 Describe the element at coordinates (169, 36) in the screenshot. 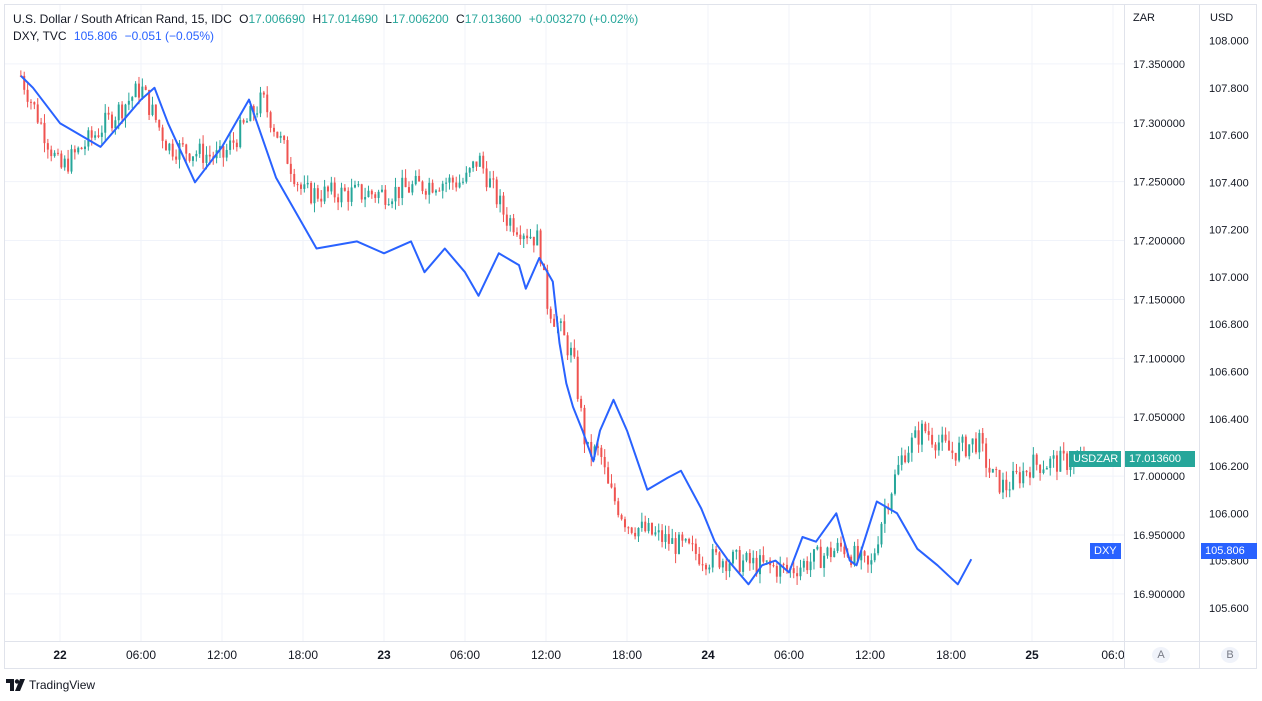

I see `dxy-change: −0.051 (−0.05%)` at that location.